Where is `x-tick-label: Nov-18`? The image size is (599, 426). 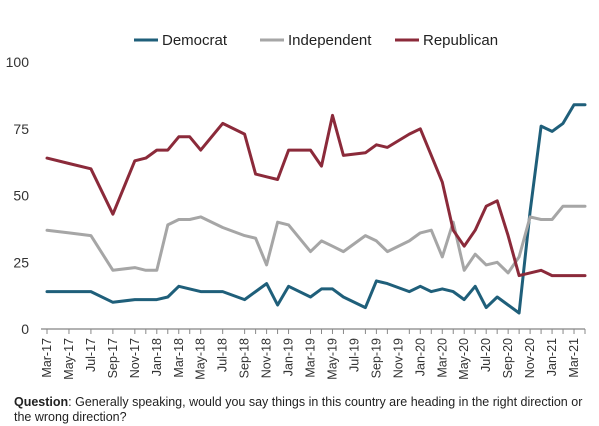
x-tick-label: Nov-18 is located at coordinates (267, 358).